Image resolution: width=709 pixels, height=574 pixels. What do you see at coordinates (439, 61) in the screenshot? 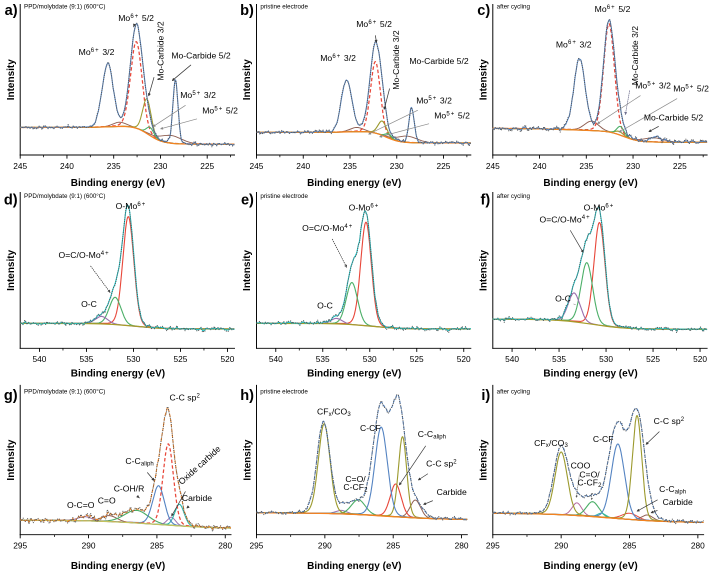
I see `svg-text: Mo-Carbide 5/2` at bounding box center [439, 61].